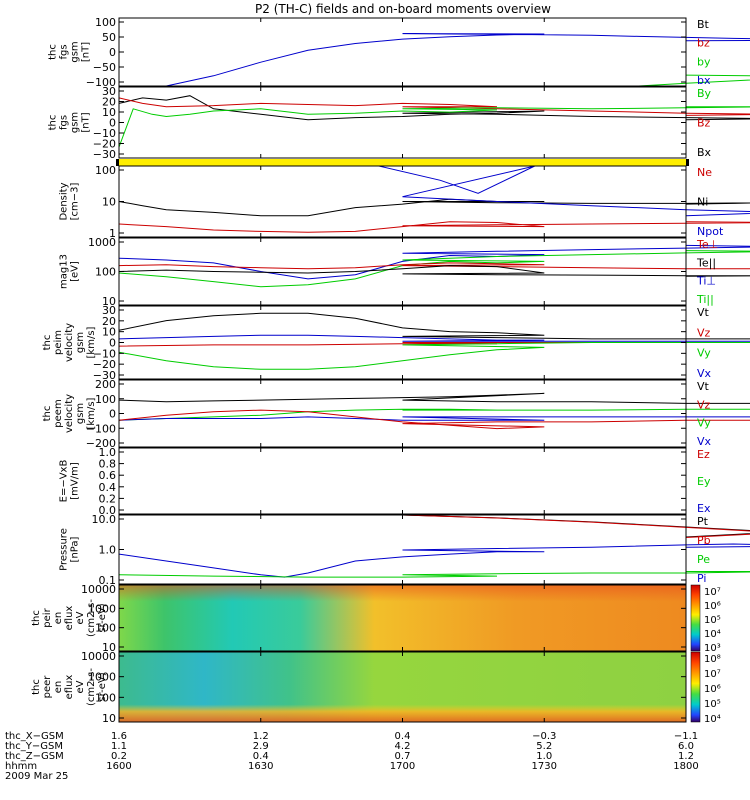 This screenshot has width=750, height=800. What do you see at coordinates (706, 262) in the screenshot?
I see `legend-label: Te||` at bounding box center [706, 262].